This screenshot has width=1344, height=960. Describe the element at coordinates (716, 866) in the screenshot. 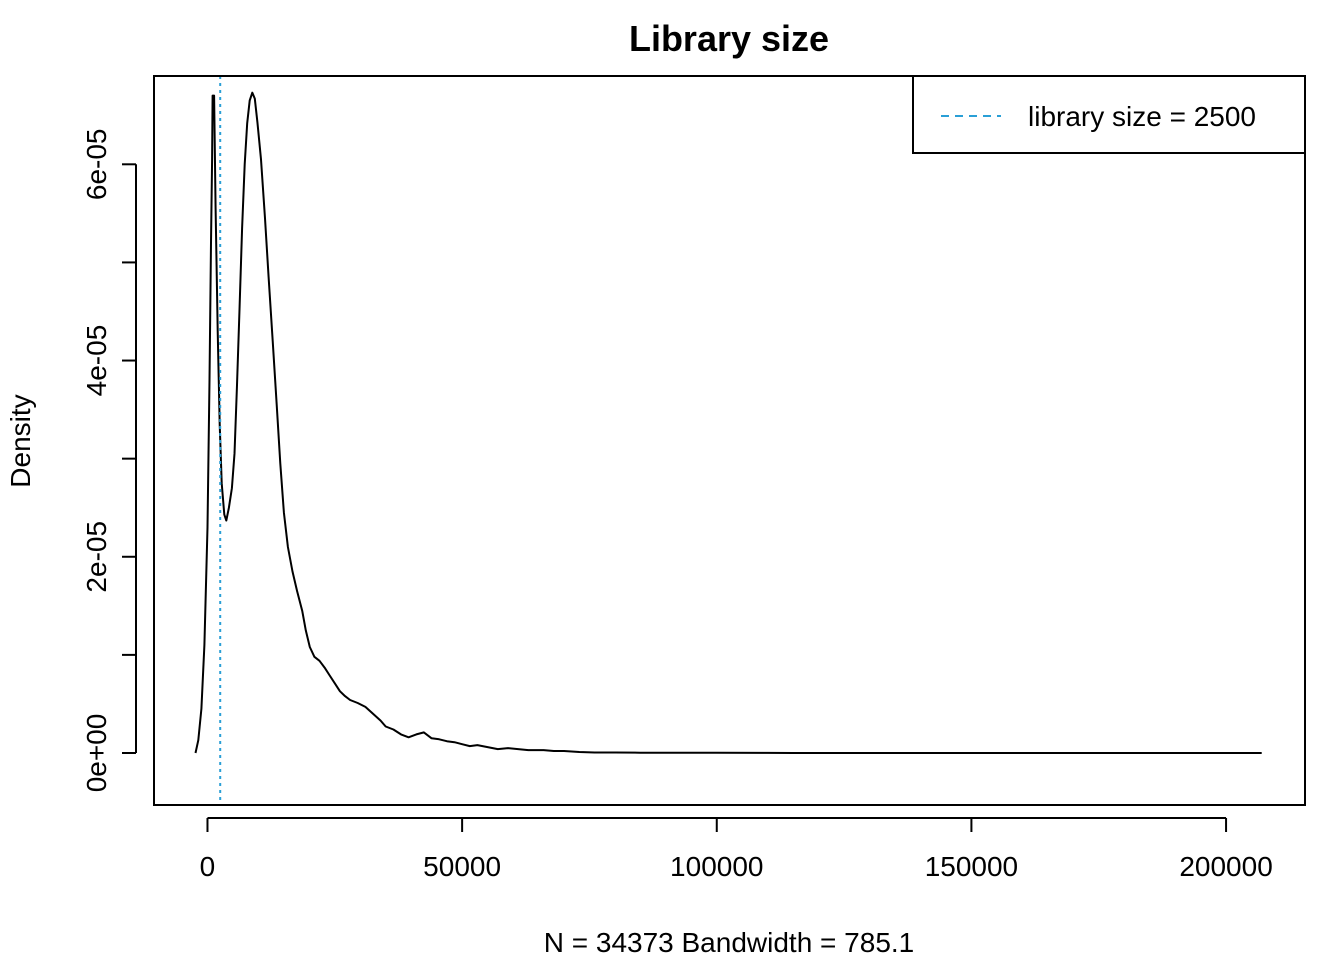

I see `x-tick-label: 100000` at that location.